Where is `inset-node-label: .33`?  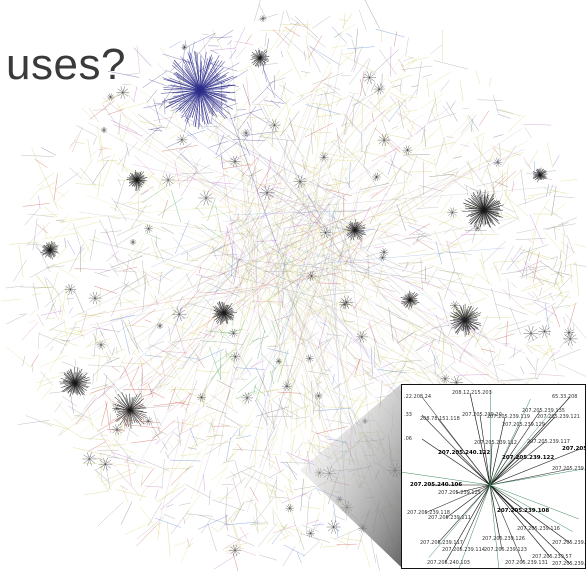 inset-node-label: .33 is located at coordinates (408, 415).